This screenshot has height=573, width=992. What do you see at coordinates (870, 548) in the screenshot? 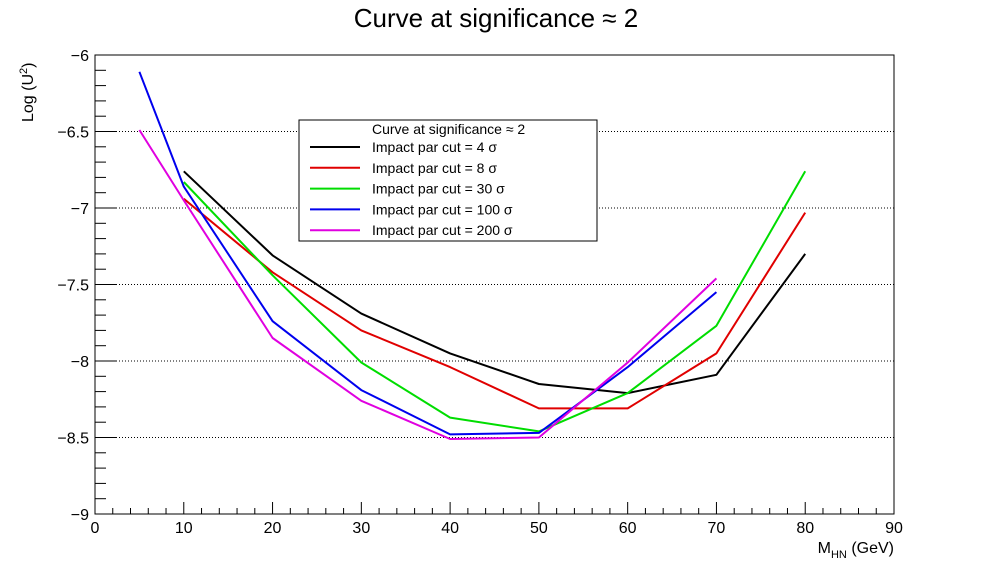
I see `x-axis-label-unit: (GeV)` at bounding box center [870, 548].